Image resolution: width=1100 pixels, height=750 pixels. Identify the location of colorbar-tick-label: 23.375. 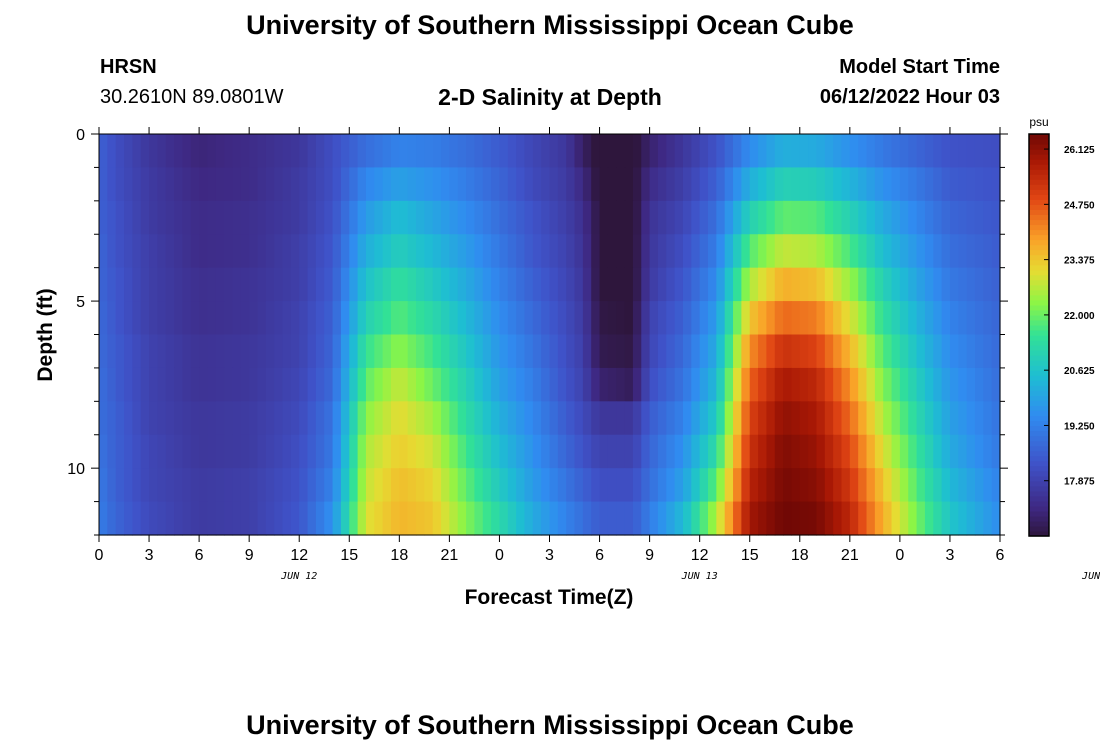
(1079, 261).